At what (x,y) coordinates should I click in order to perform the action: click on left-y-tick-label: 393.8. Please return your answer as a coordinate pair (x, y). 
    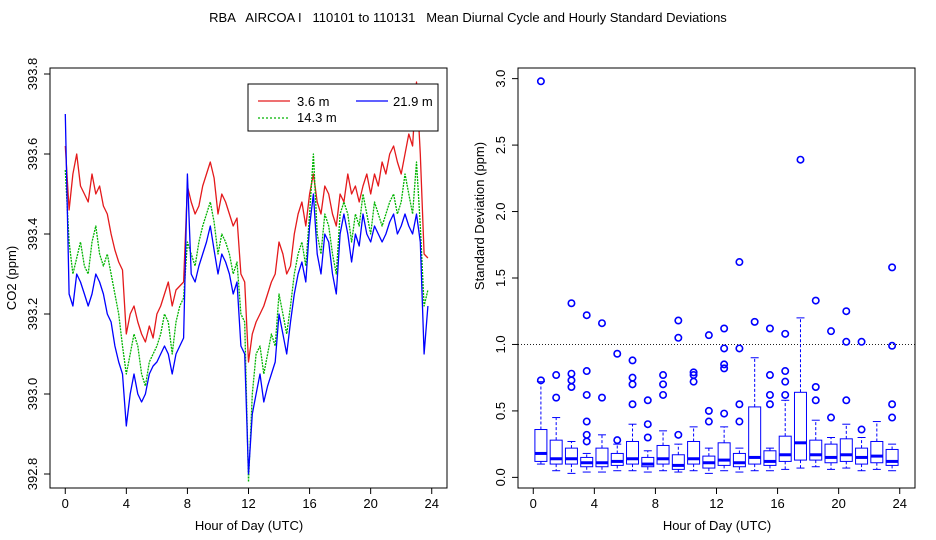
    Looking at the image, I should click on (32, 74).